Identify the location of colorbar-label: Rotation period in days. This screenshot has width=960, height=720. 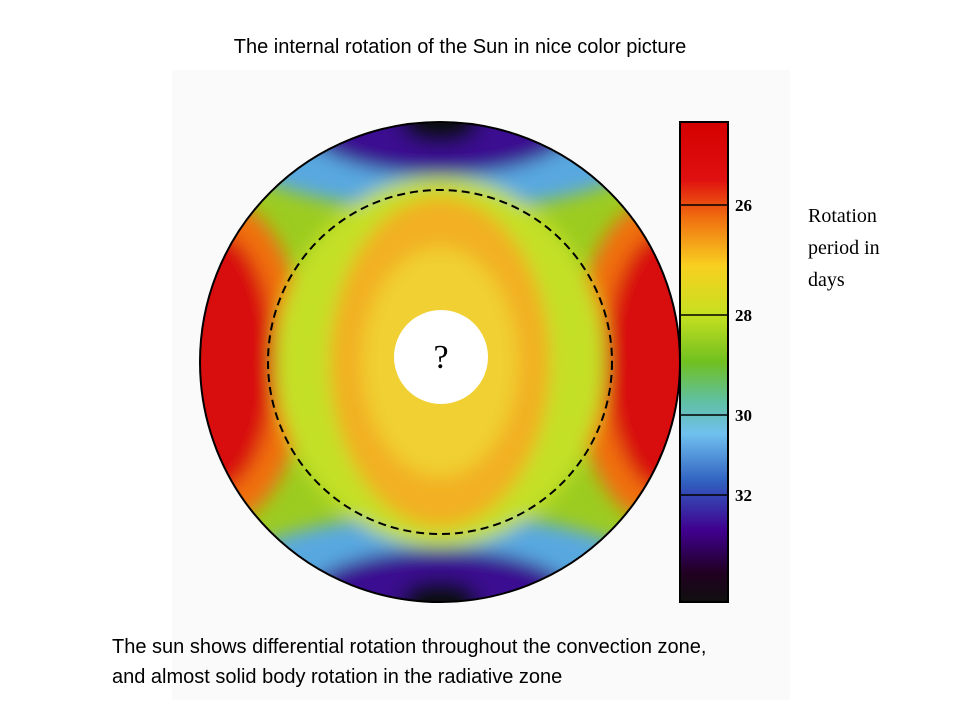
(844, 248).